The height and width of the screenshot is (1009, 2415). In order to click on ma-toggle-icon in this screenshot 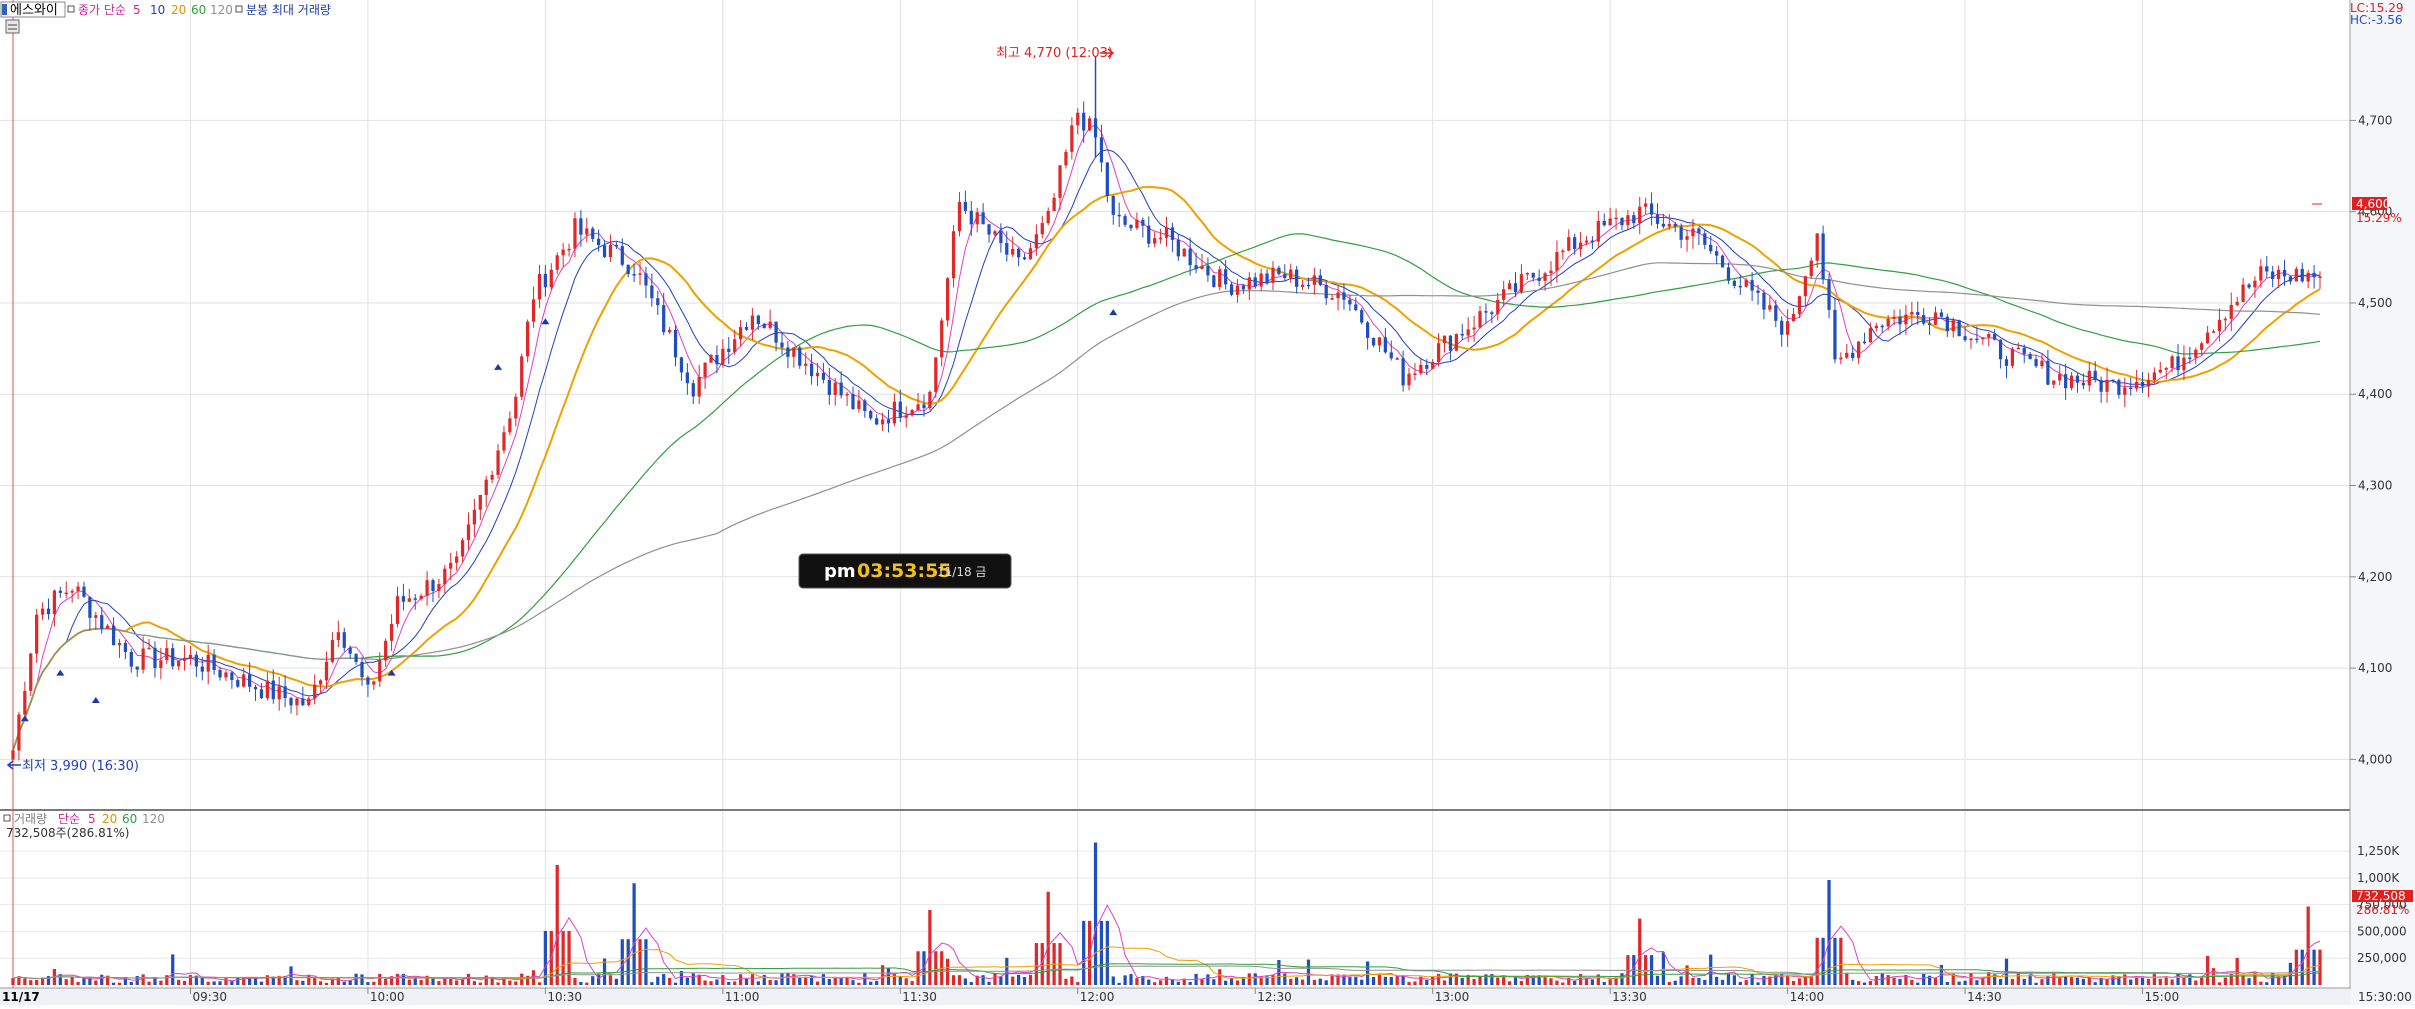, I will do `click(71, 9)`.